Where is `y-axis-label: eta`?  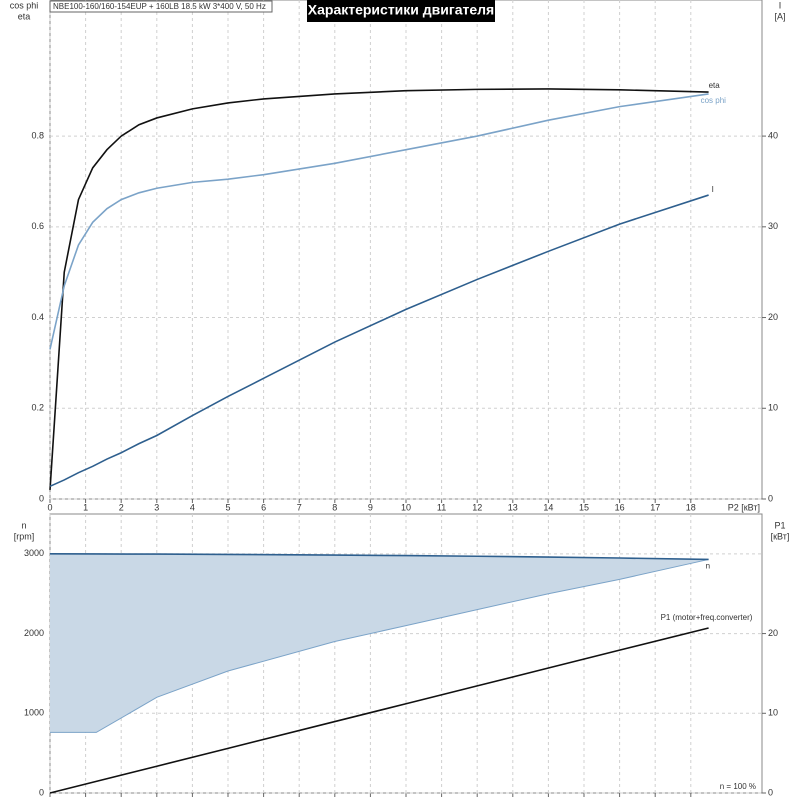
y-axis-label: eta is located at coordinates (24, 16).